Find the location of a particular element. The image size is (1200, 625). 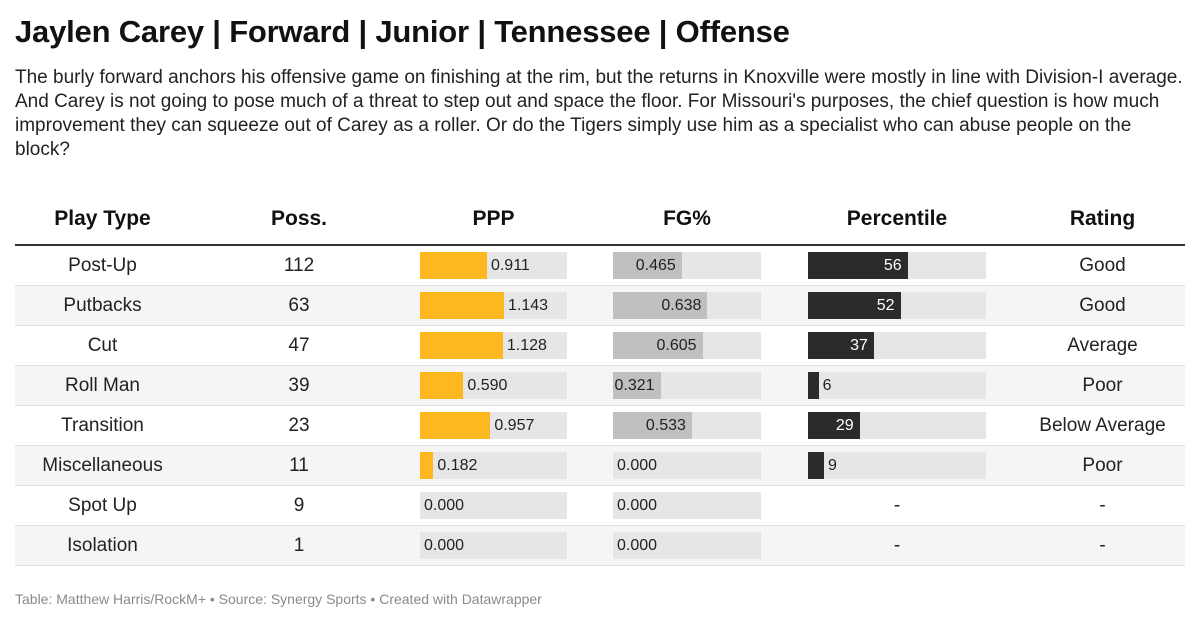

ppp-track: 1.128 is located at coordinates (493, 345).